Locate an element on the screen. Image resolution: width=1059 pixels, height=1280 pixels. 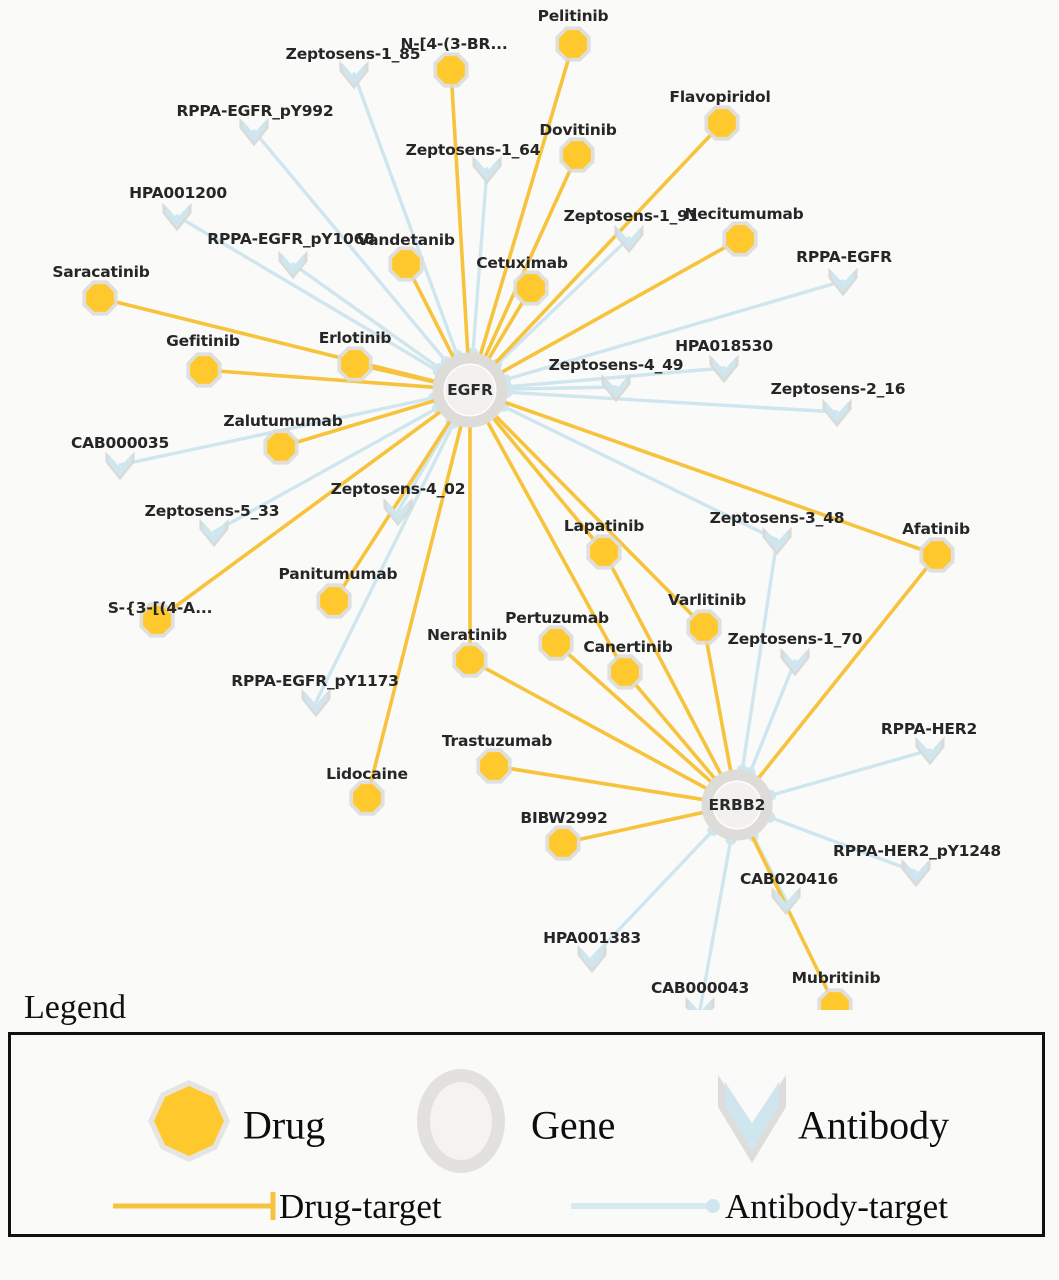
drug-node-label: Flavopiridol is located at coordinates (720, 97).